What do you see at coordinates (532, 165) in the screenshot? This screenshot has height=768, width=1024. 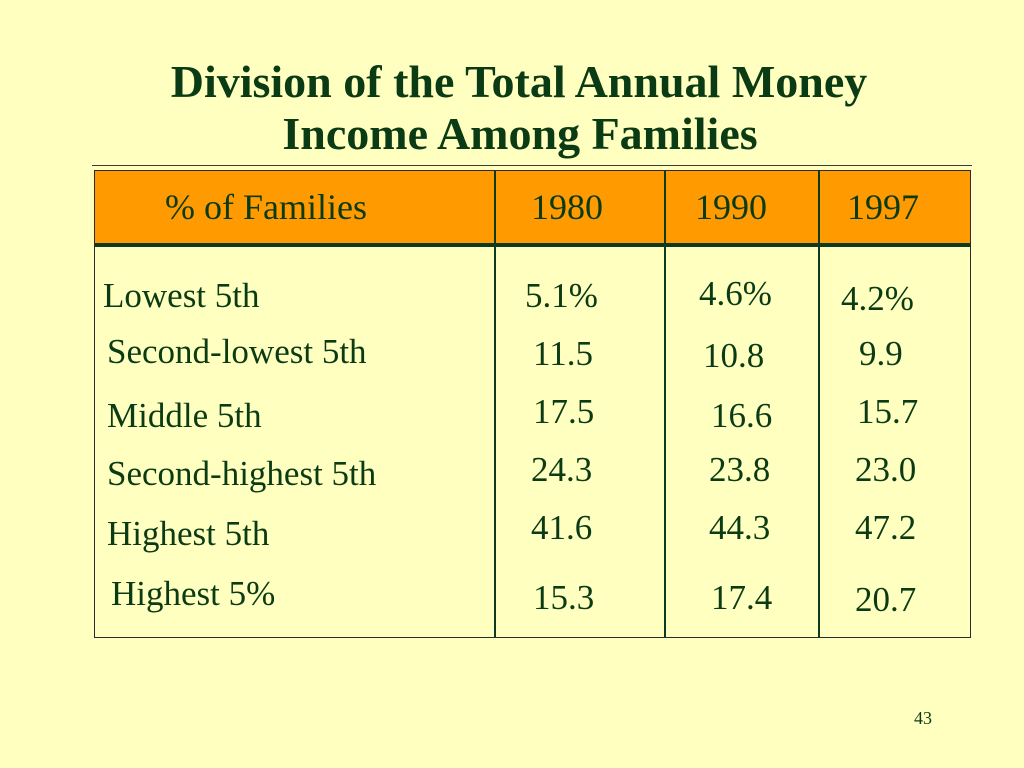 I see `title-divider` at bounding box center [532, 165].